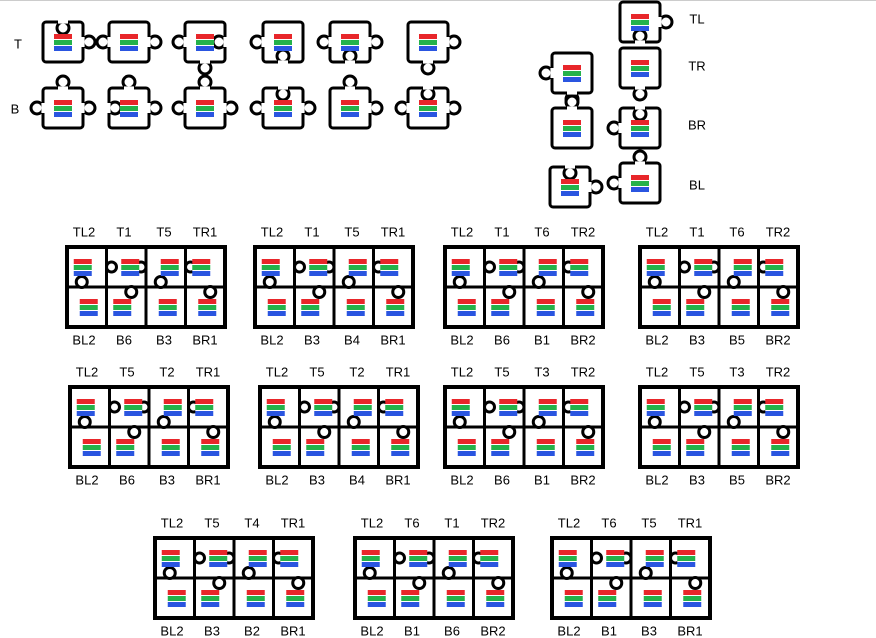 The width and height of the screenshot is (876, 638). I want to click on row-label: T, so click(18, 43).